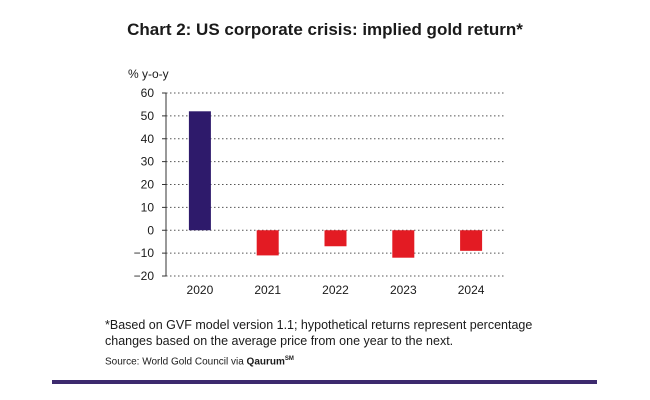 Image resolution: width=650 pixels, height=400 pixels. Describe the element at coordinates (148, 116) in the screenshot. I see `y-tick-label: 50` at that location.